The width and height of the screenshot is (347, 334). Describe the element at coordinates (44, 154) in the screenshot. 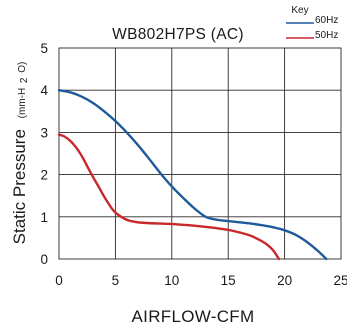

I see `y-tick-labels: 0 1 2 3 4 5` at that location.